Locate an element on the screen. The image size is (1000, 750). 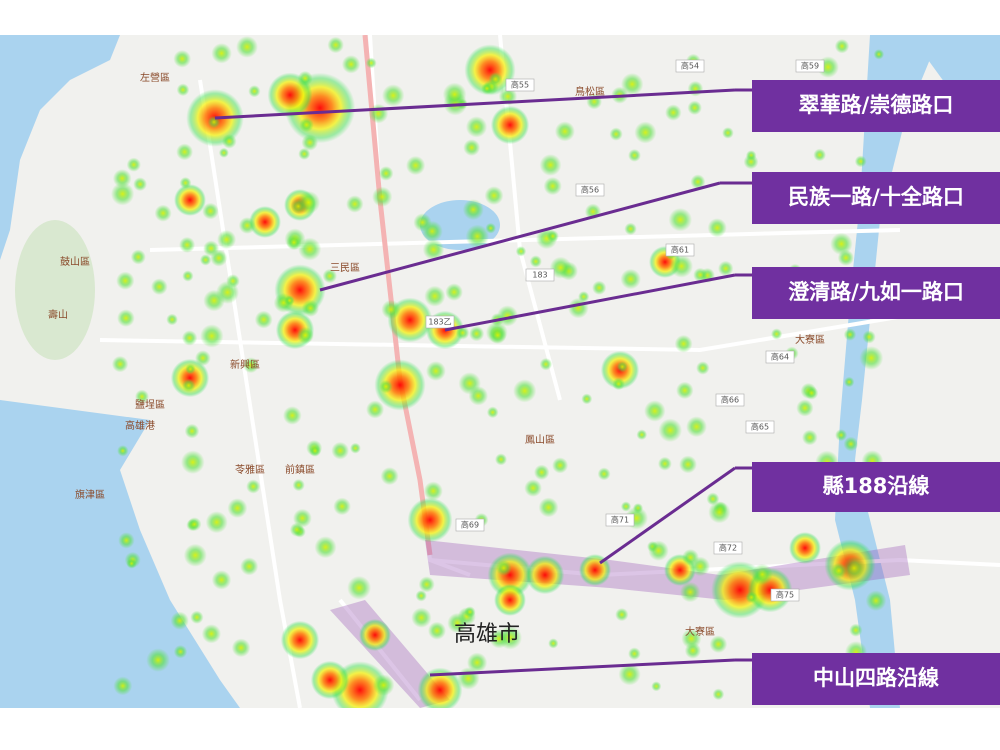
road-label: 高64 is located at coordinates (780, 357).